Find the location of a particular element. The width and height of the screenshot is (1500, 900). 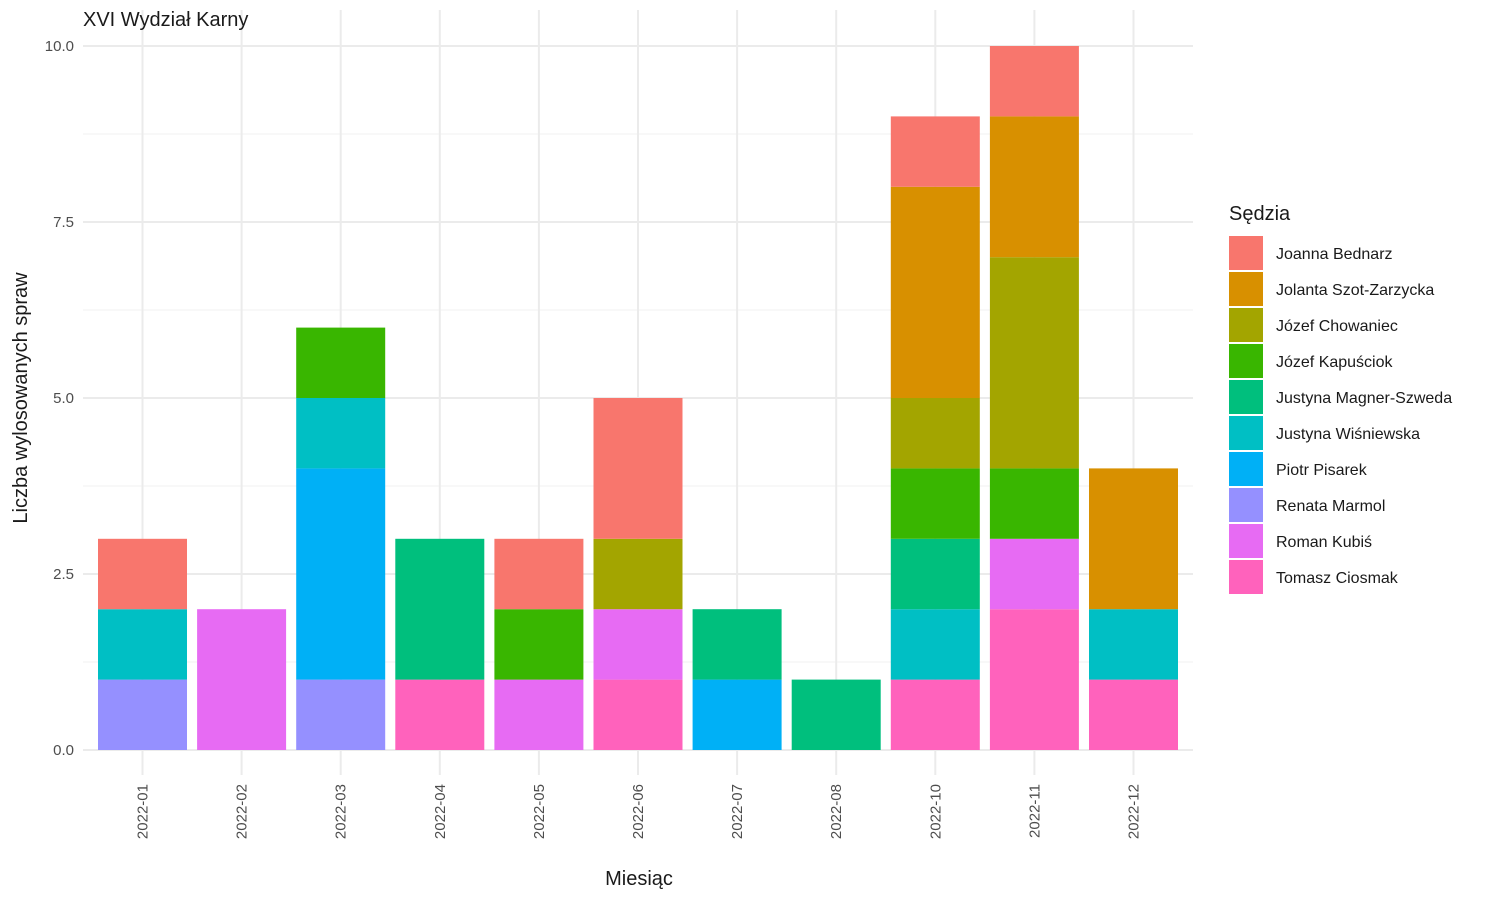

legend-label: Justyna Wiśniewska is located at coordinates (1348, 434).